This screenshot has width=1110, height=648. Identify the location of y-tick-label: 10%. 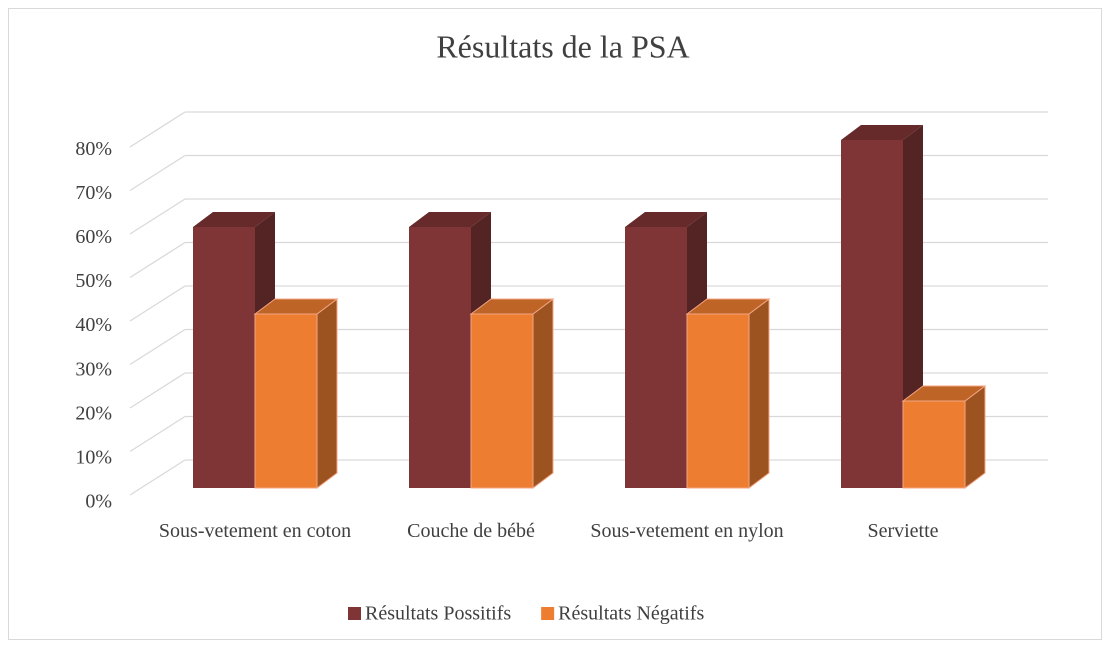
(93, 457).